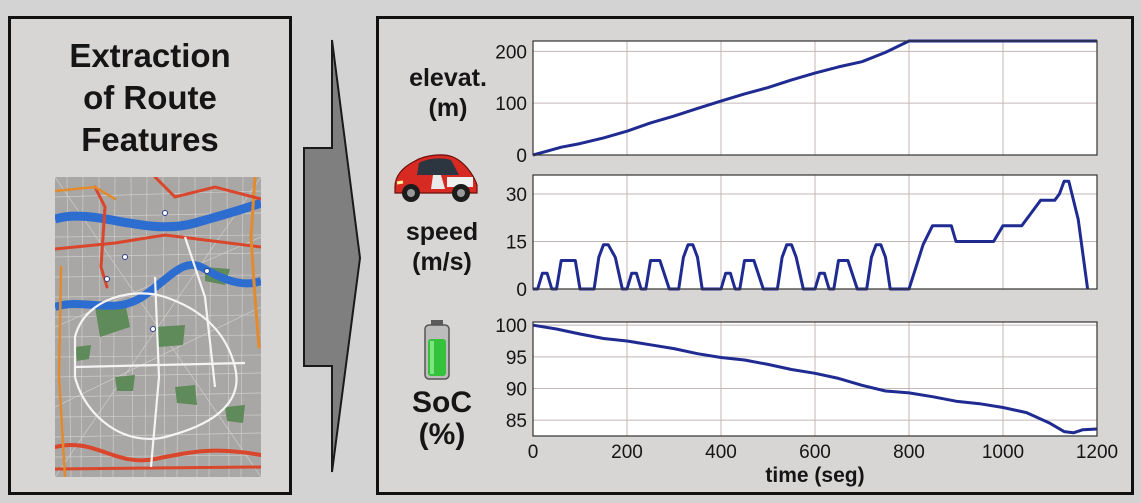 This screenshot has height=503, width=1141. Describe the element at coordinates (909, 452) in the screenshot. I see `x-tick-label: 800` at that location.